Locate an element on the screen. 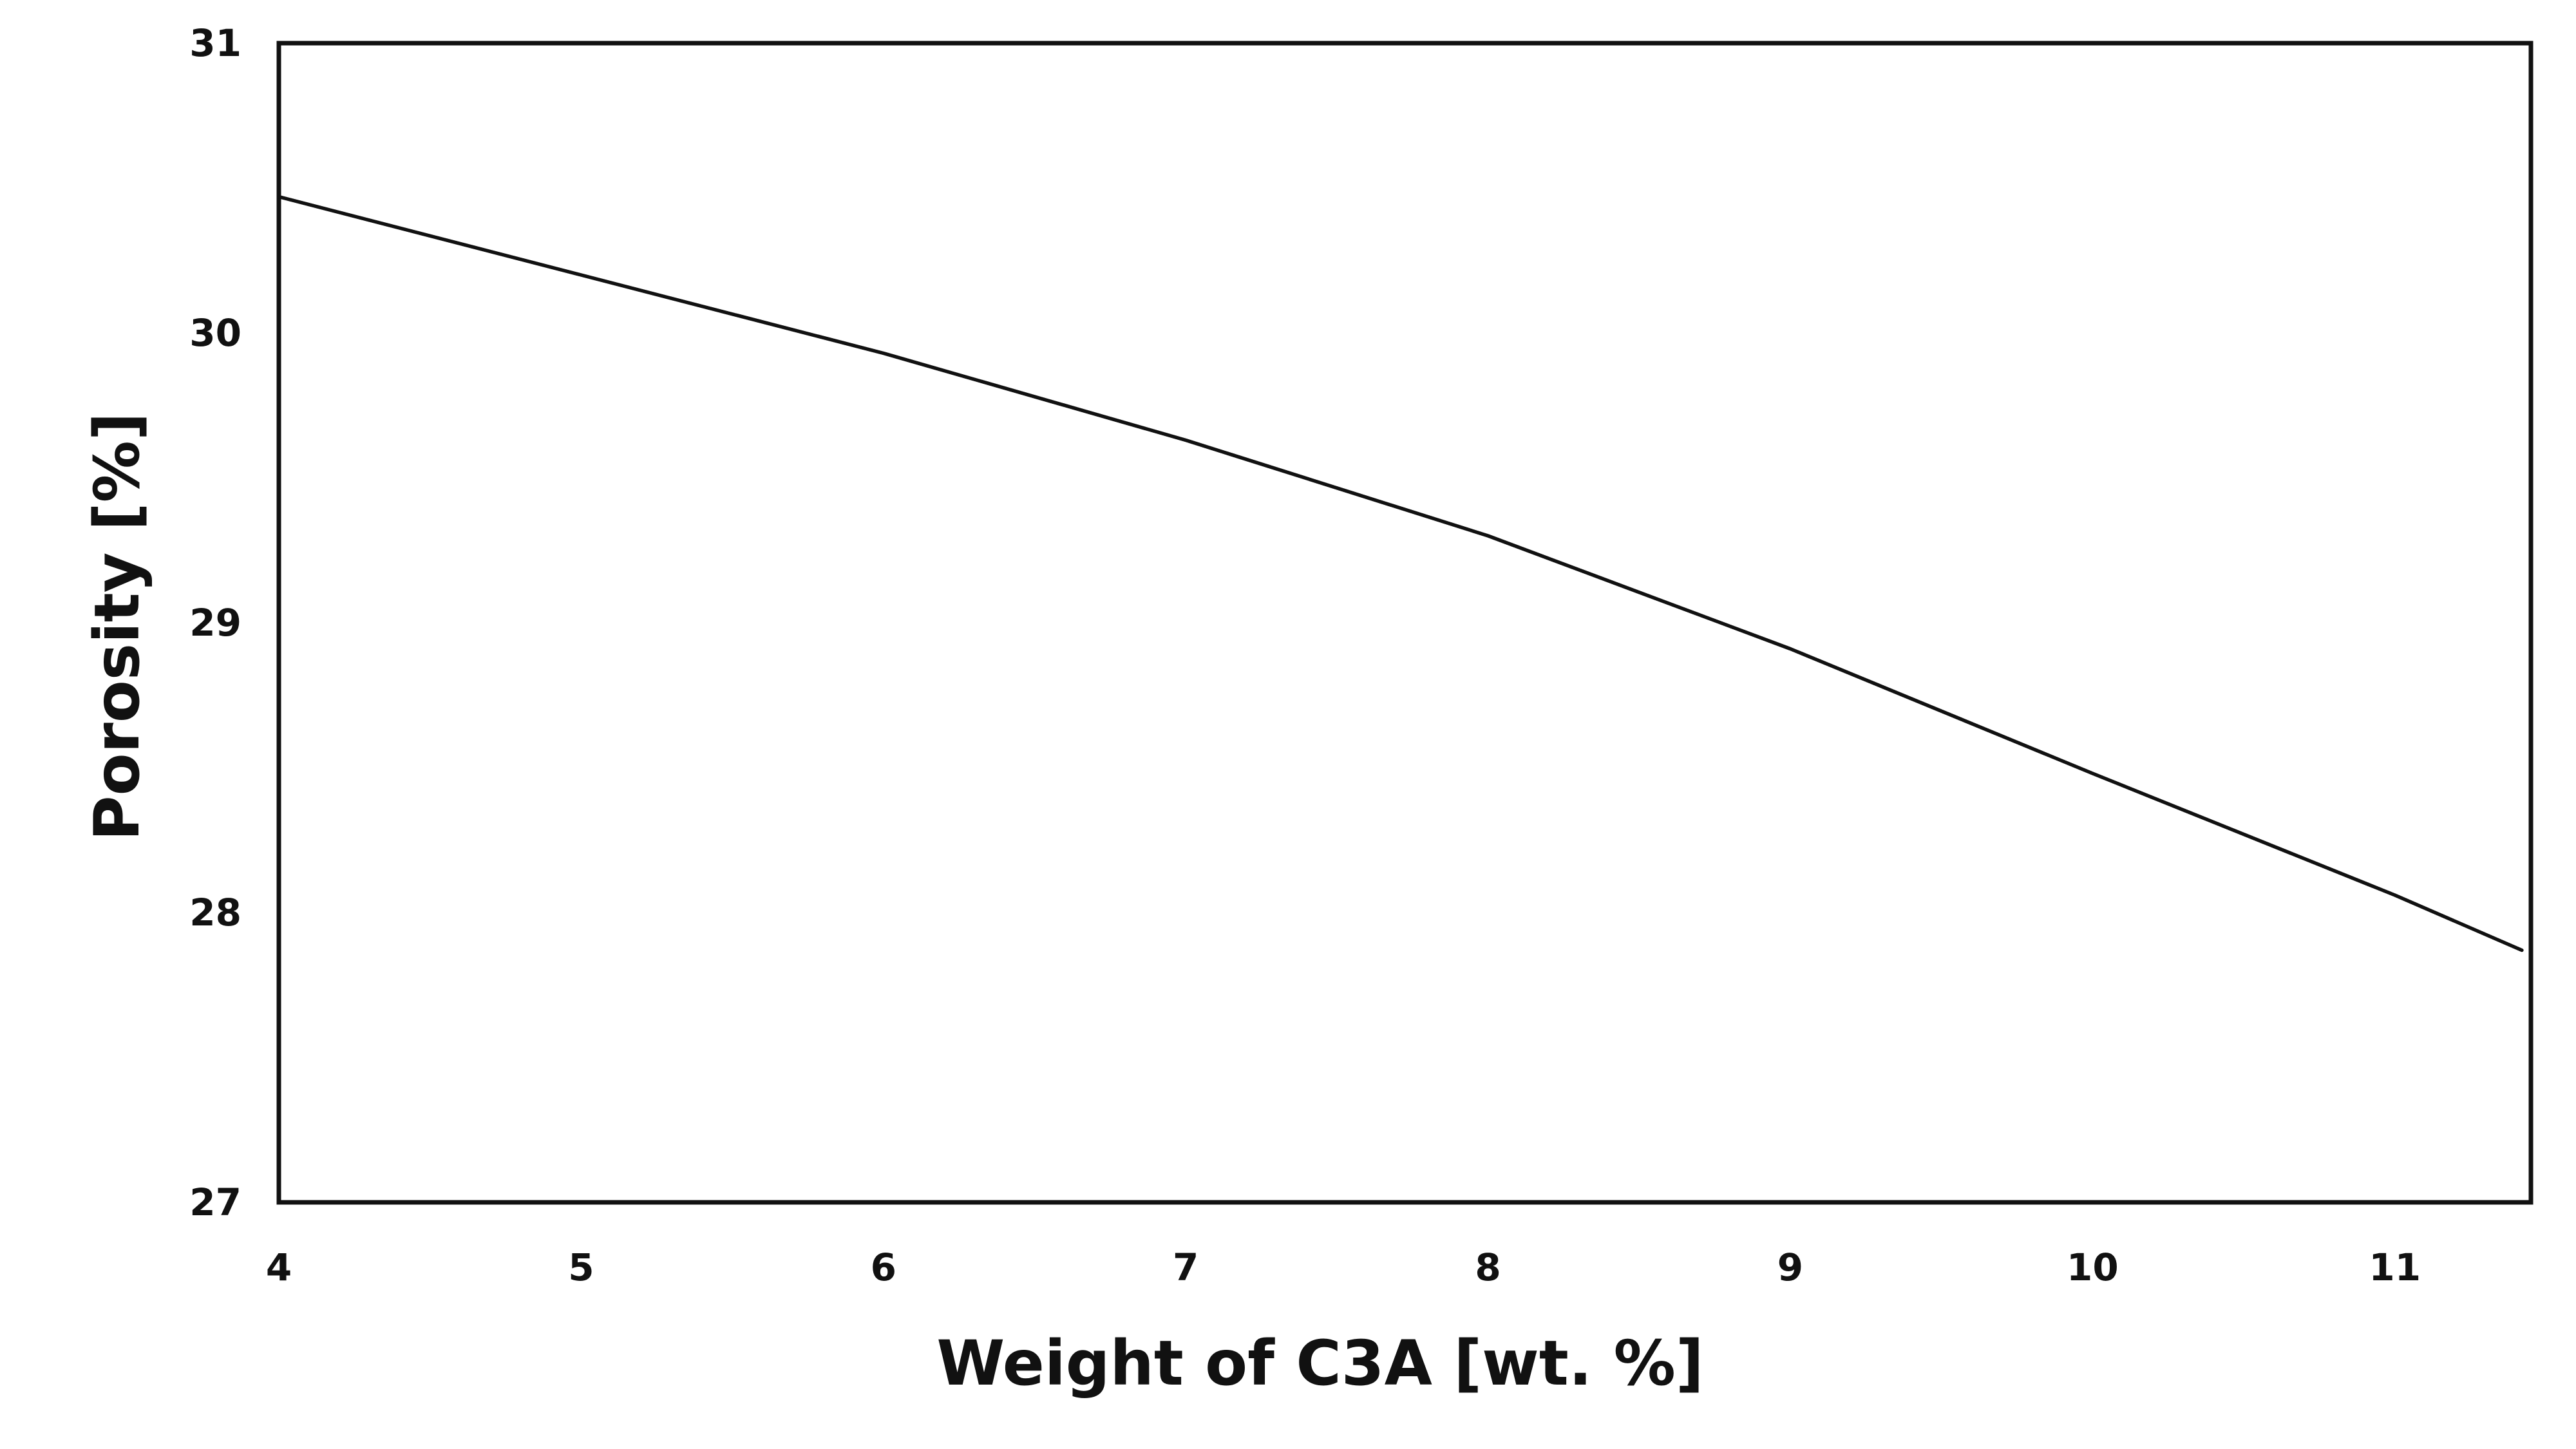  y-tick-label: 28 is located at coordinates (215, 912).